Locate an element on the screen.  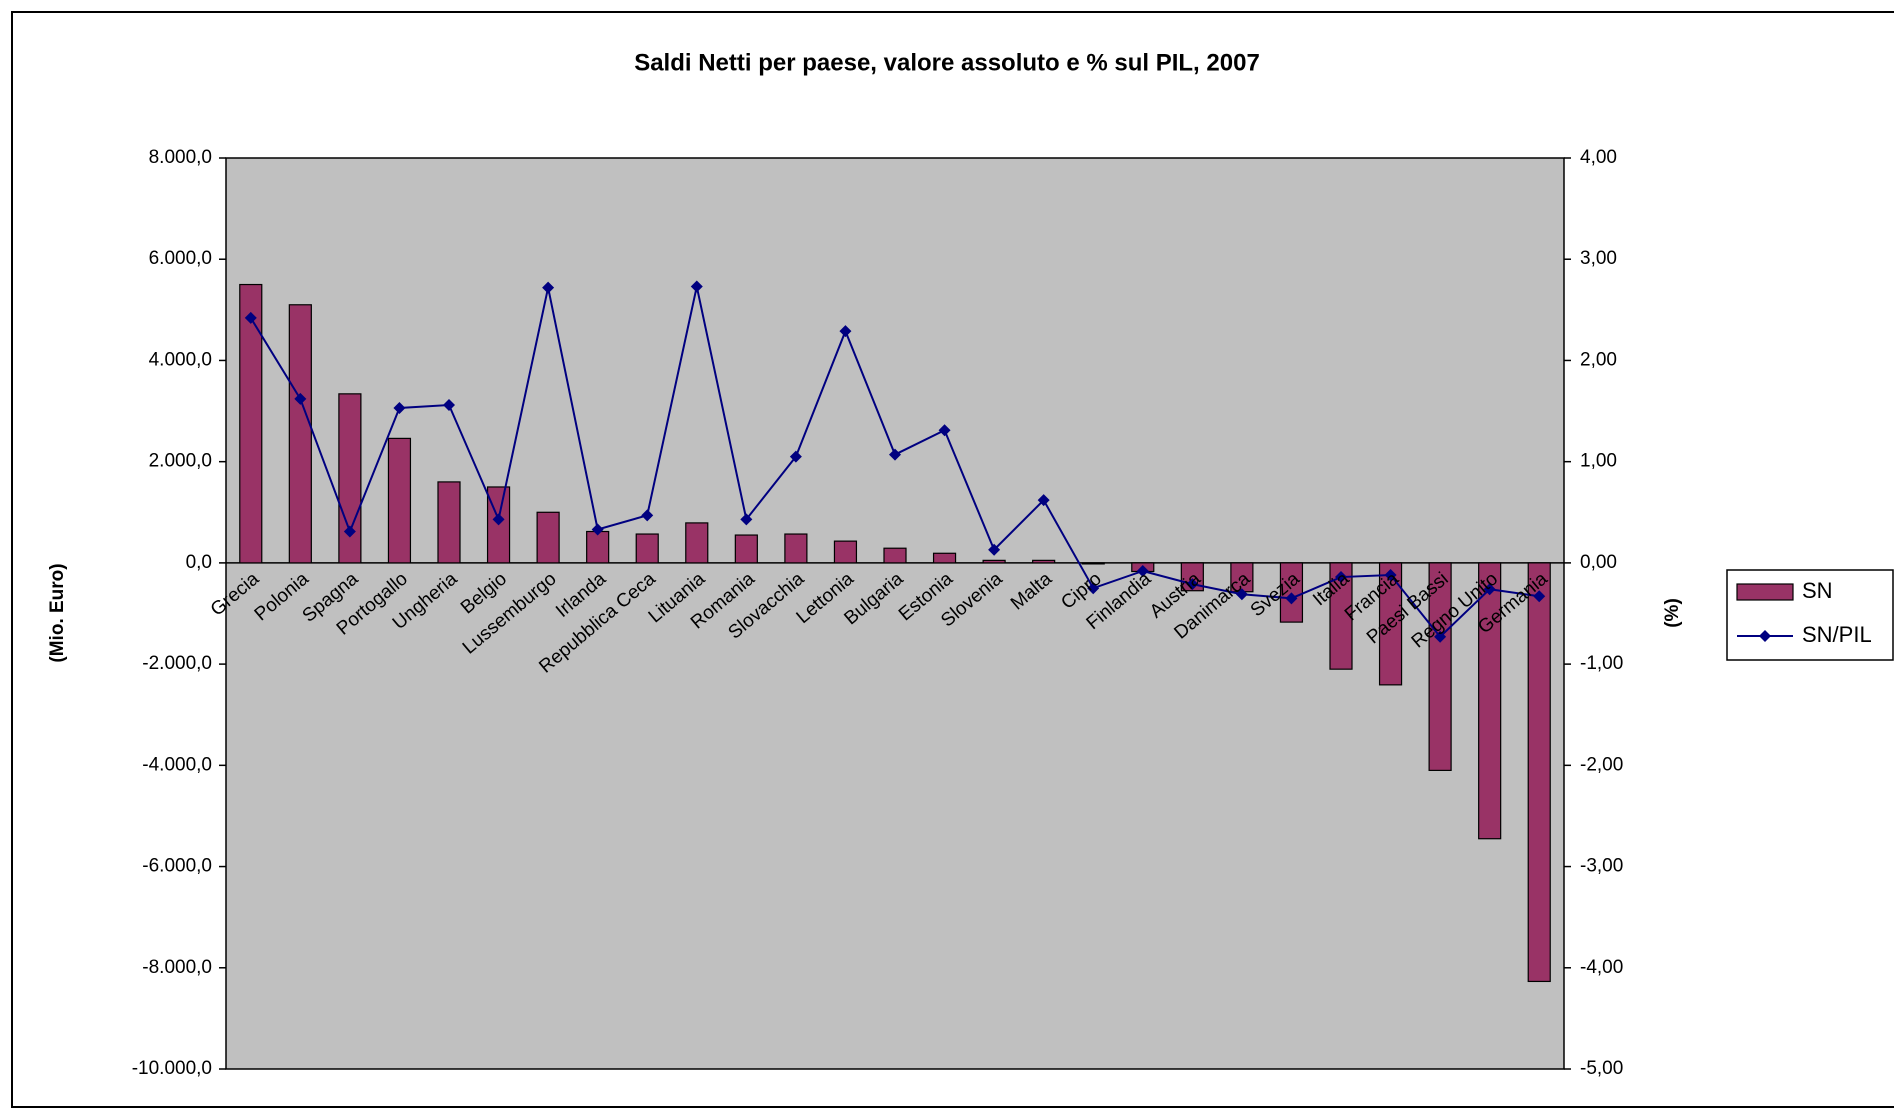
y2-tick-label: -2,00 is located at coordinates (1601, 764).